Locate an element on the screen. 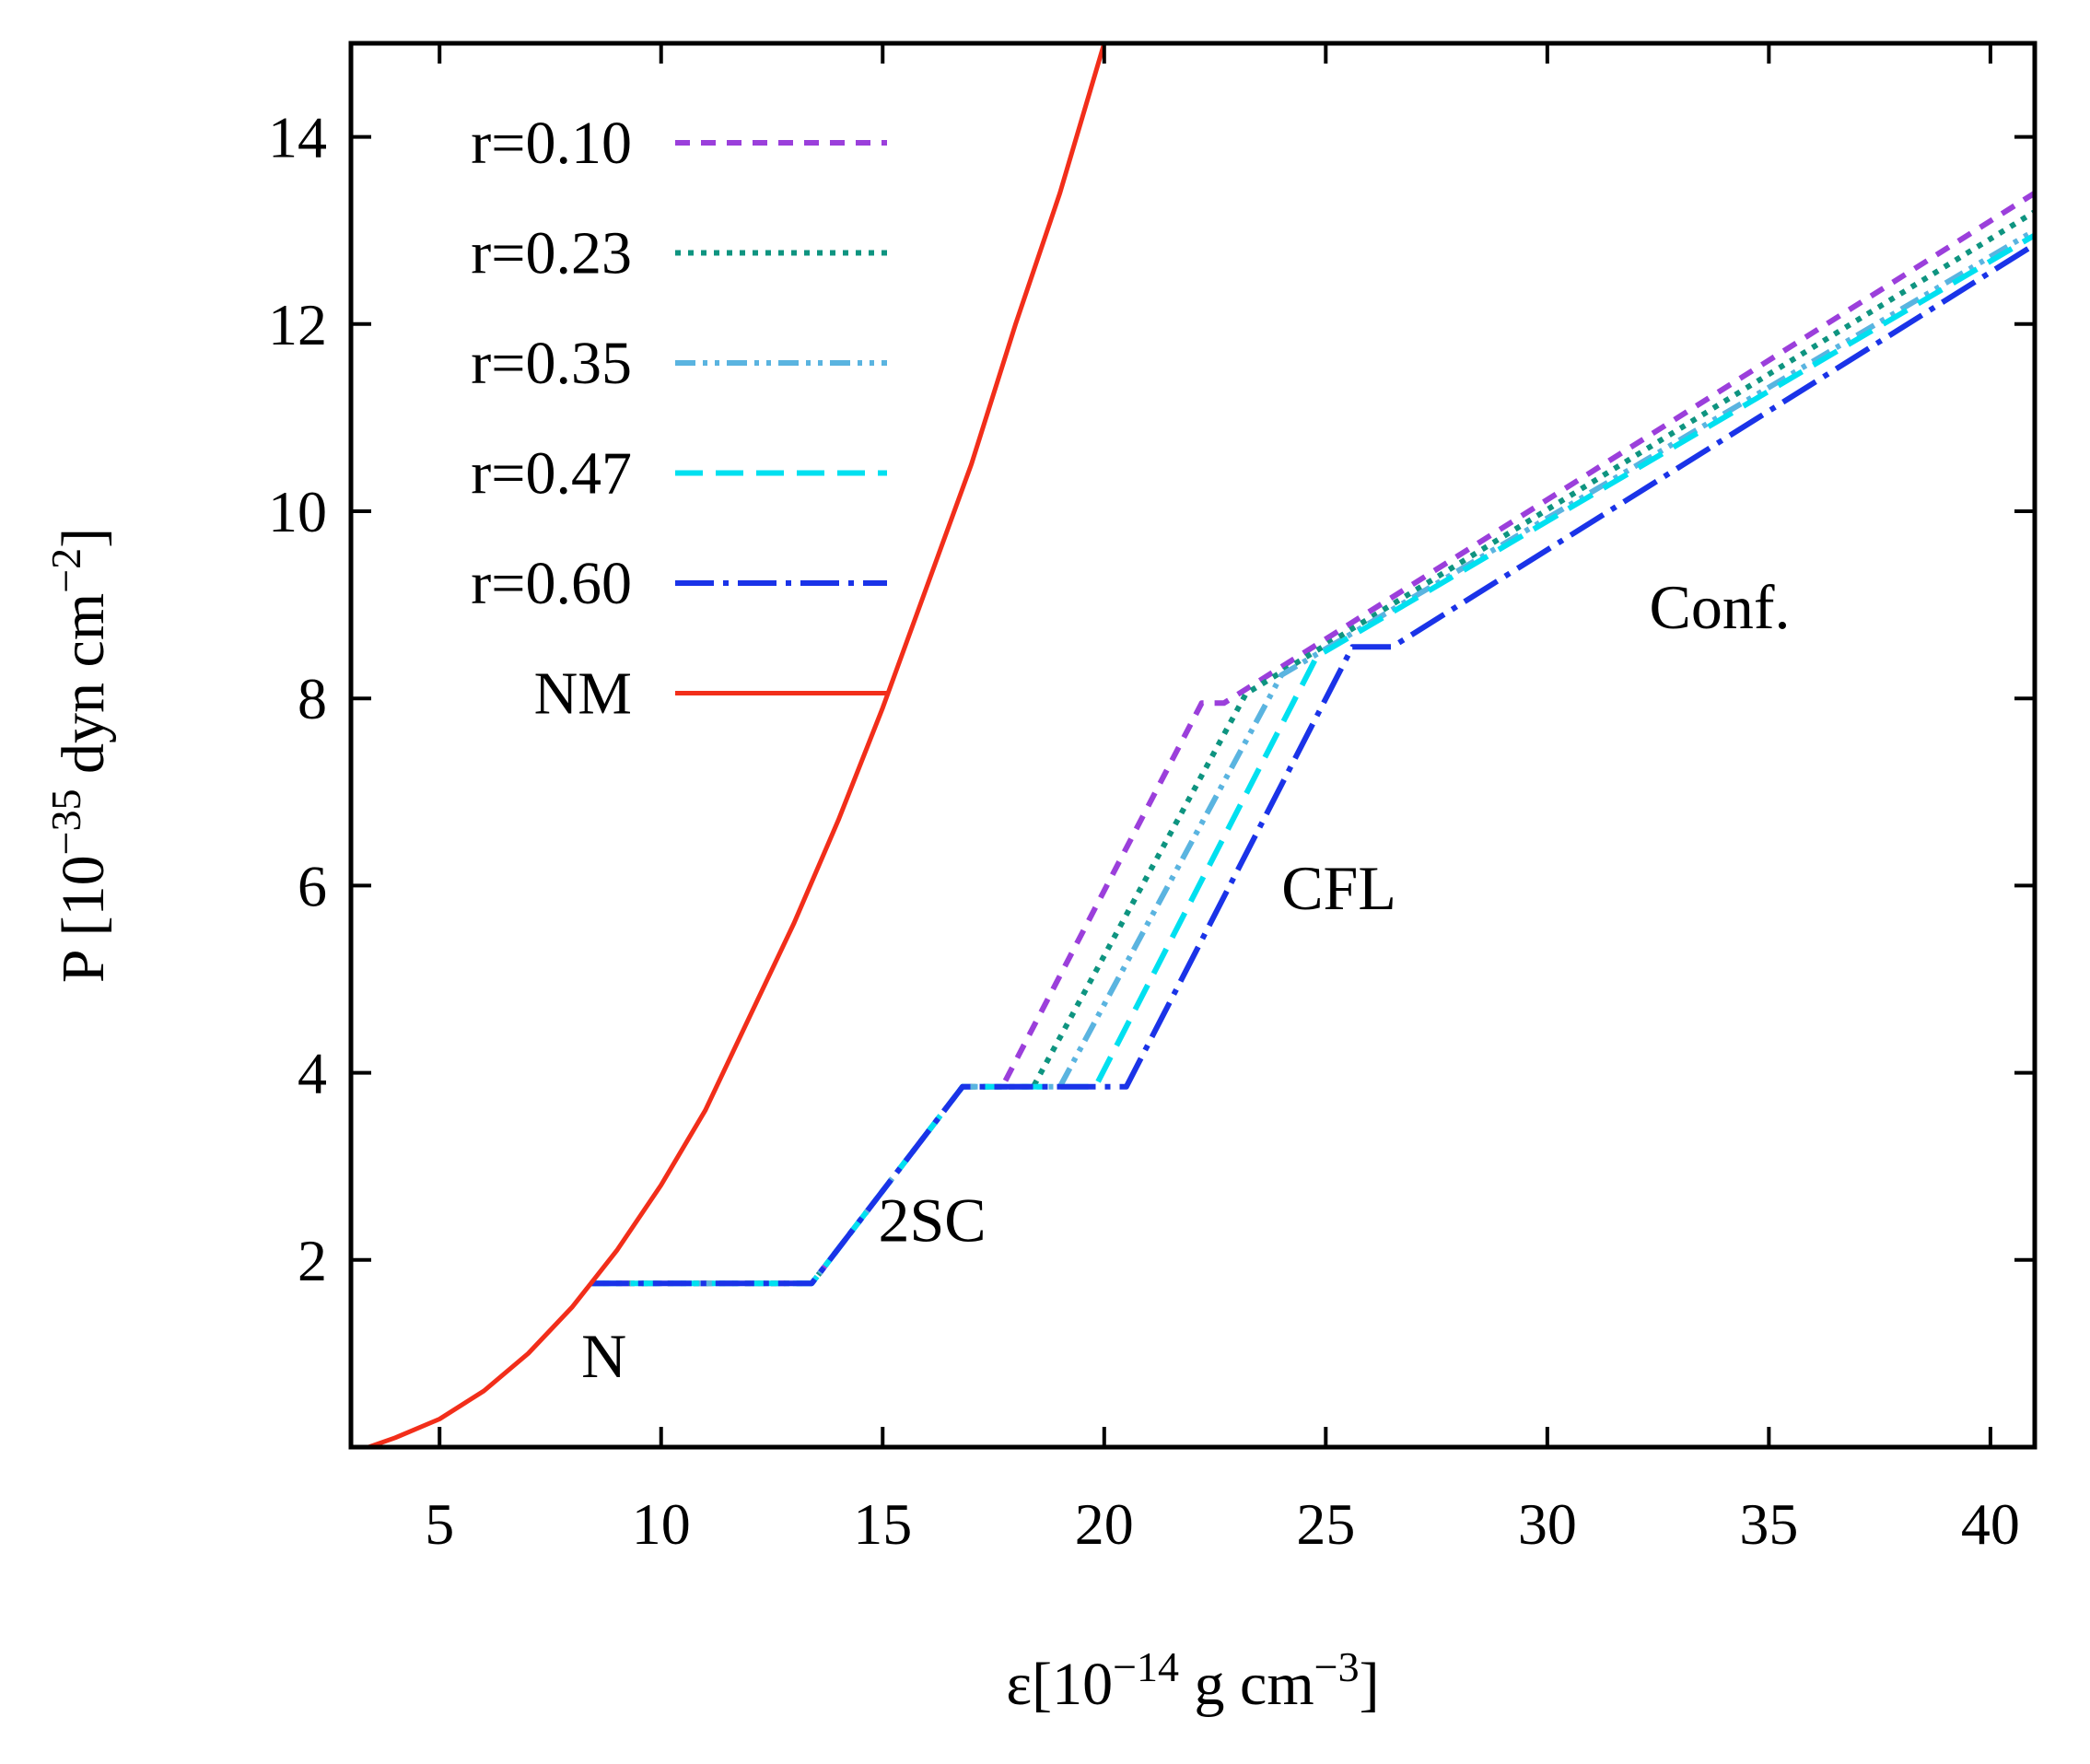  legend-label: r=0.35 is located at coordinates (551, 363).